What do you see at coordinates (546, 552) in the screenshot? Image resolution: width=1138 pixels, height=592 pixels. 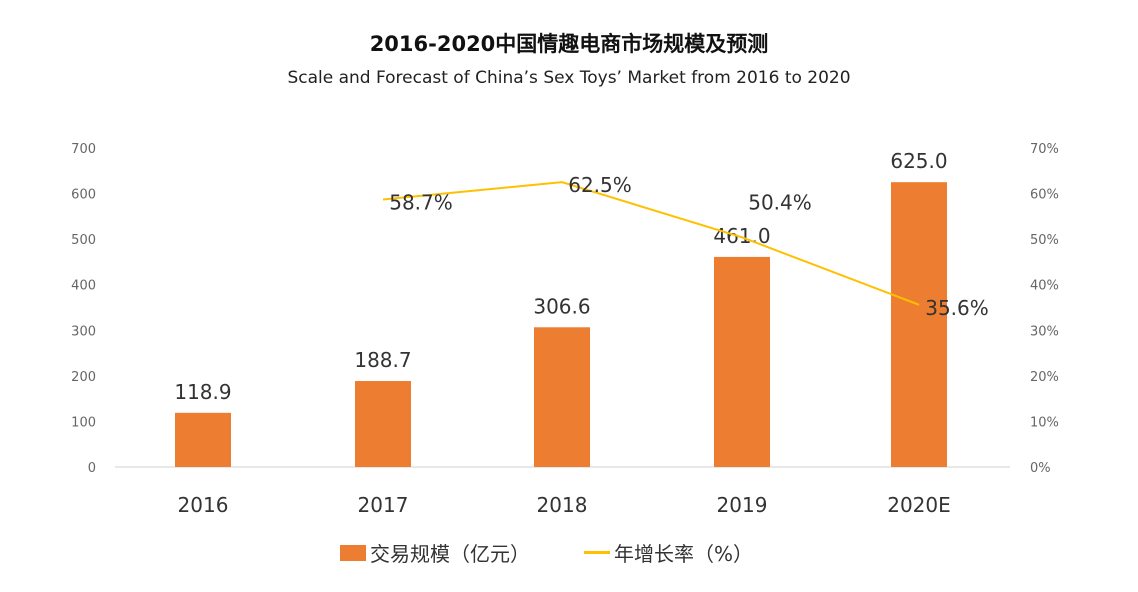 I see `legend: 交易规模（亿元） 年增长率（%）` at bounding box center [546, 552].